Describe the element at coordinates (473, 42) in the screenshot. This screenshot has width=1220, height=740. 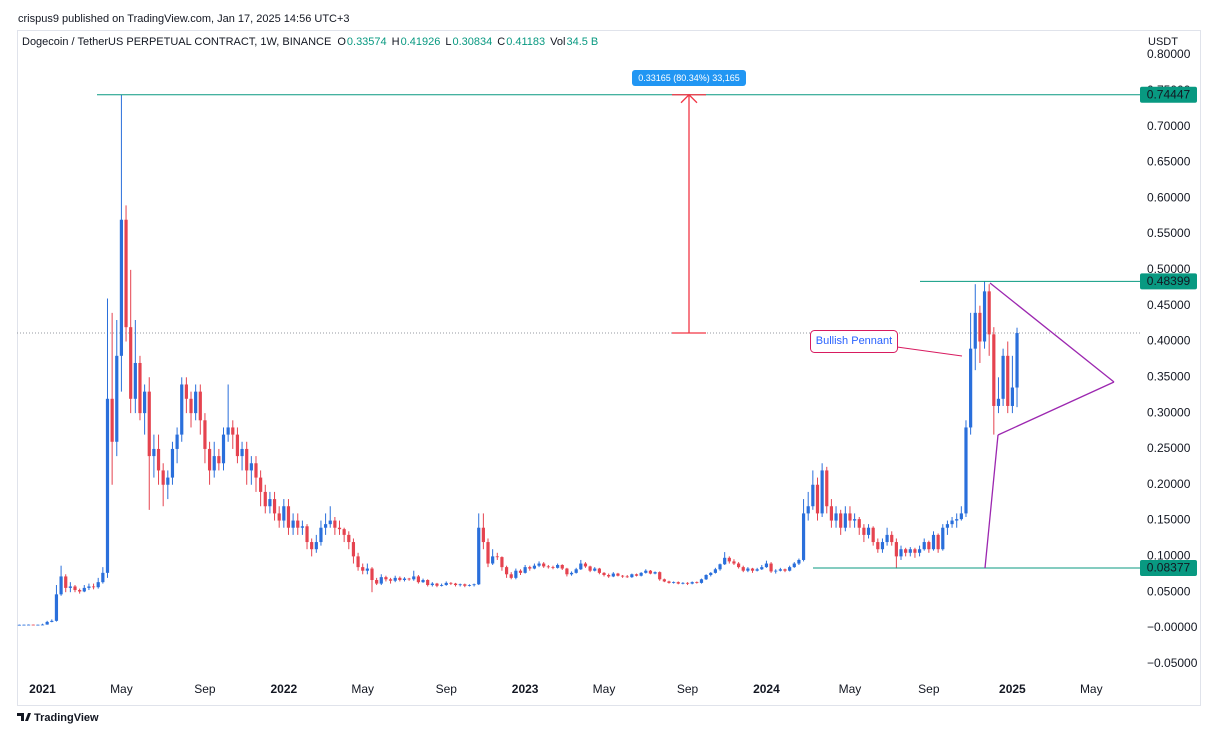
I see `legend-value: 0.30834` at that location.